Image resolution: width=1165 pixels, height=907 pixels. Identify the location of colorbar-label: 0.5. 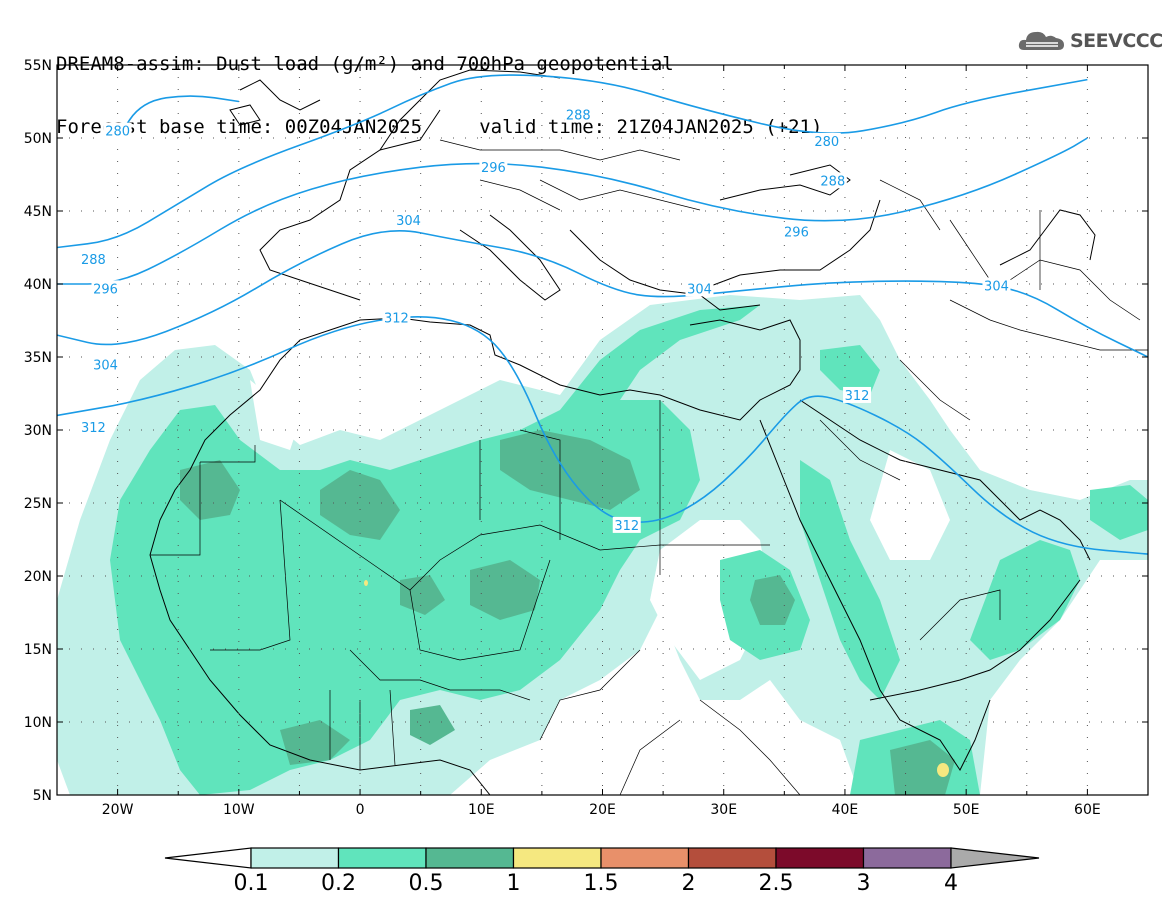
(426, 883).